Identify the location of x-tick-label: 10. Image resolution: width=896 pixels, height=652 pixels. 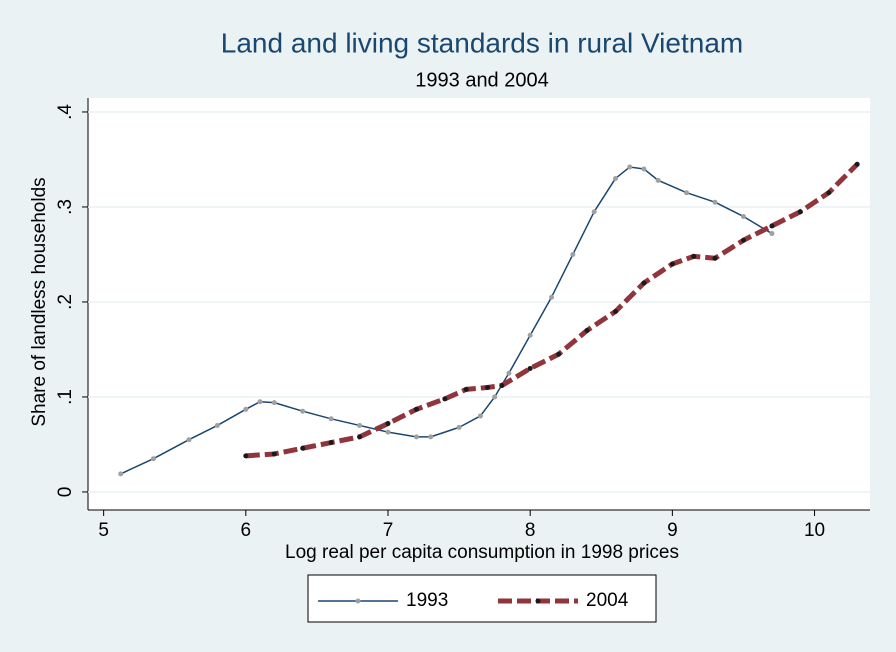
(814, 530).